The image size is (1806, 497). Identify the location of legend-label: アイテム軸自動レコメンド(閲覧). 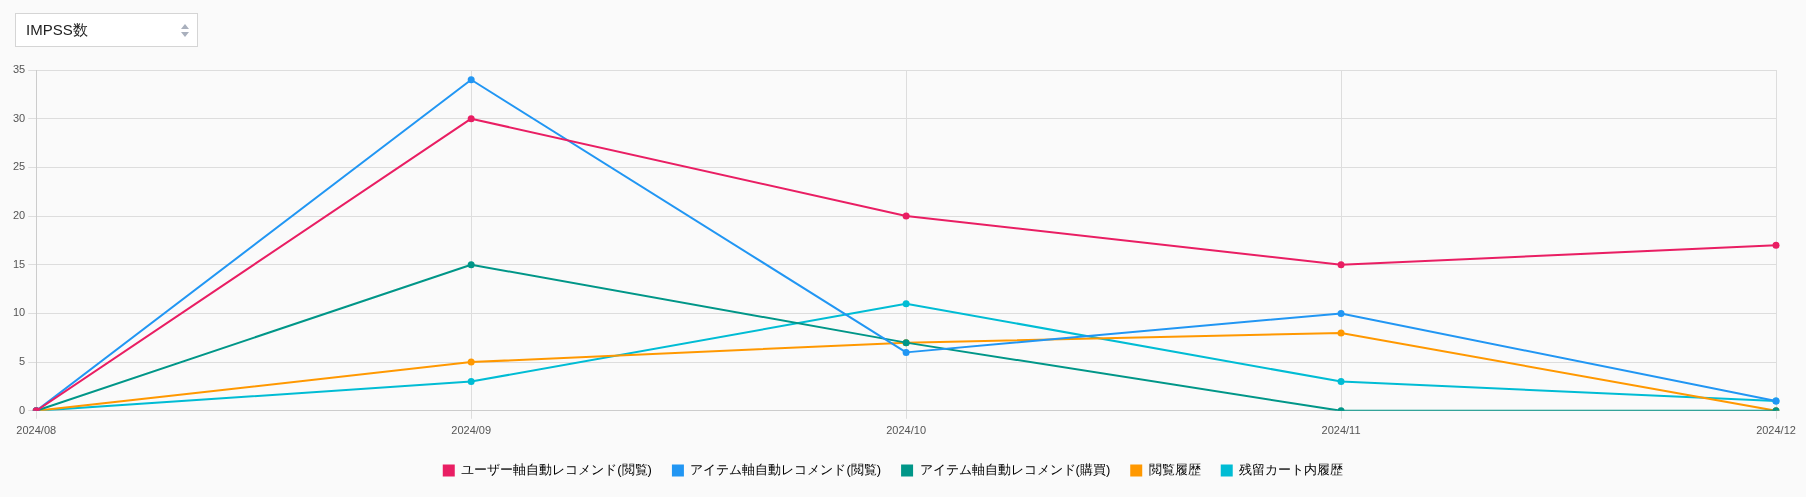
(786, 470).